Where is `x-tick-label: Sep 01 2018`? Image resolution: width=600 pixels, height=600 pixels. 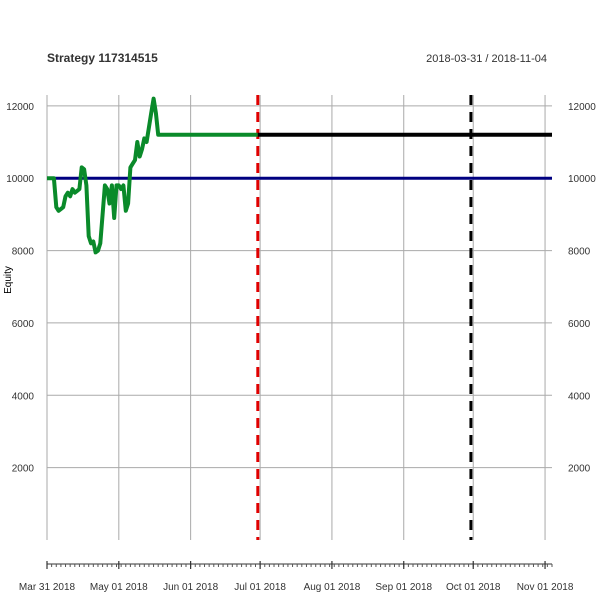 x-tick-label: Sep 01 2018 is located at coordinates (403, 587).